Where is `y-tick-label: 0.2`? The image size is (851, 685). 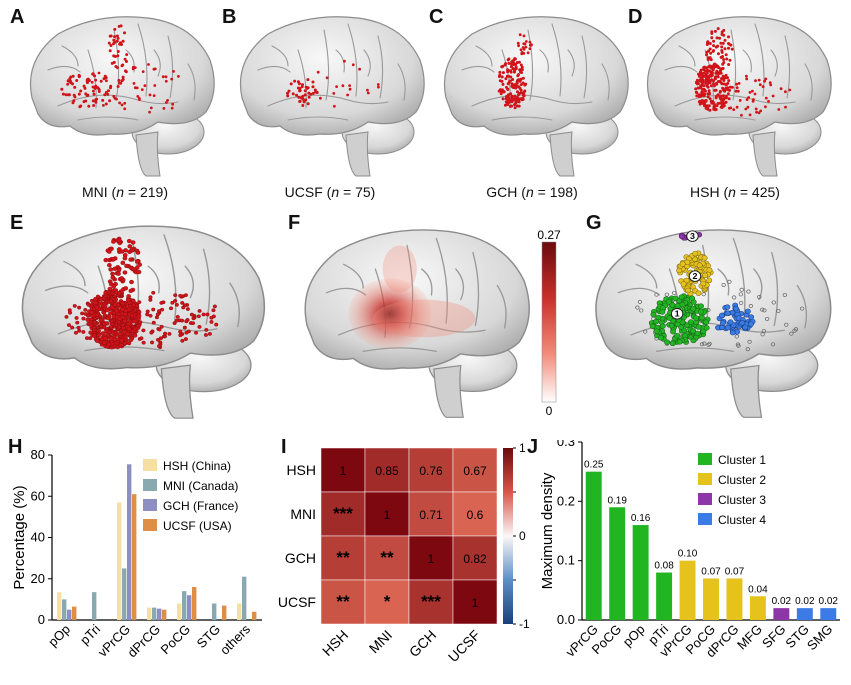 y-tick-label: 0.2 is located at coordinates (566, 500).